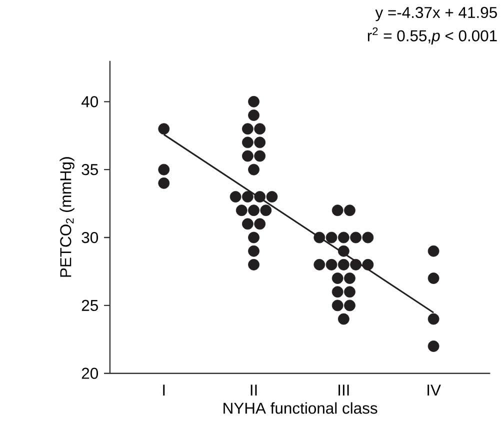  Describe the element at coordinates (90, 305) in the screenshot. I see `y-tick-label: 25` at that location.